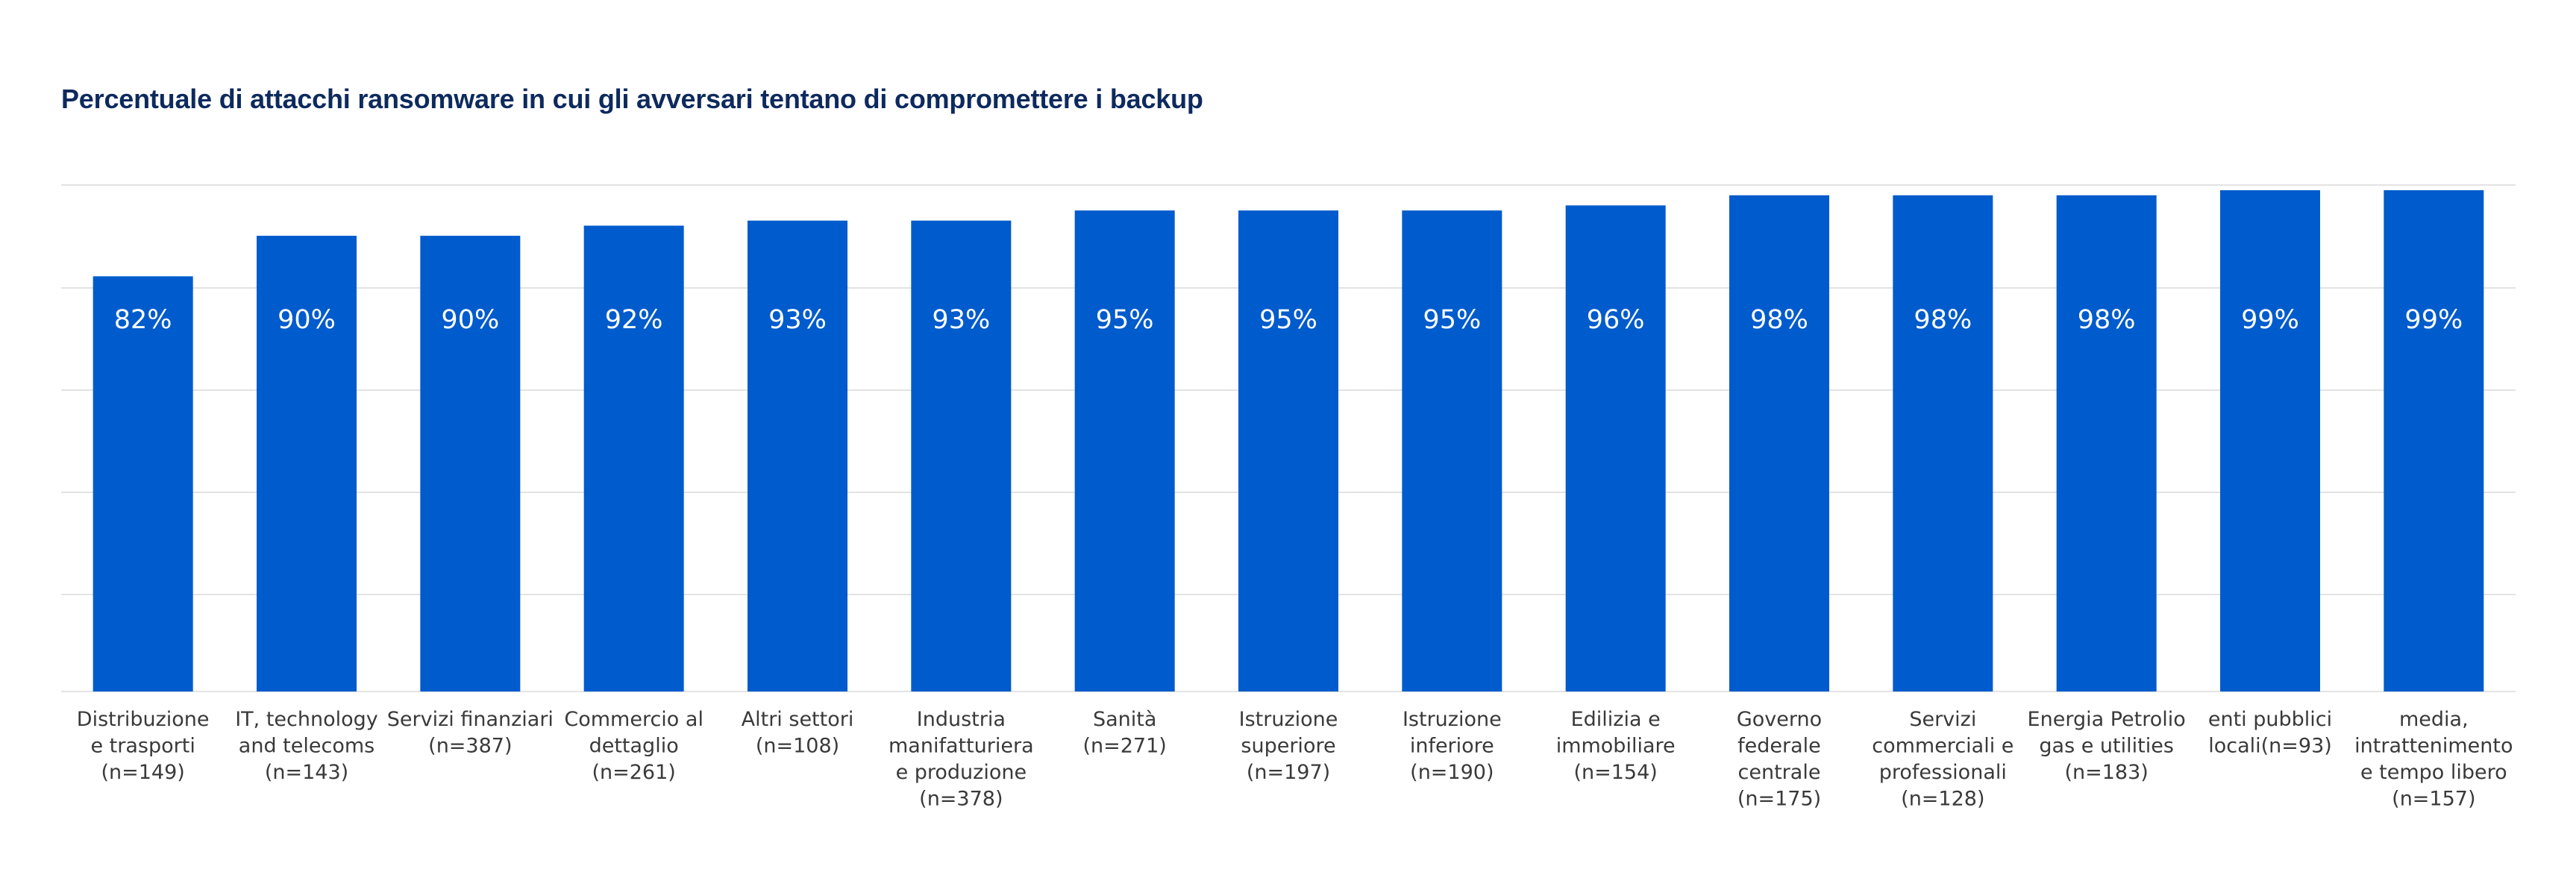  What do you see at coordinates (2106, 772) in the screenshot?
I see `x-tick-label-line: (n=183)` at bounding box center [2106, 772].